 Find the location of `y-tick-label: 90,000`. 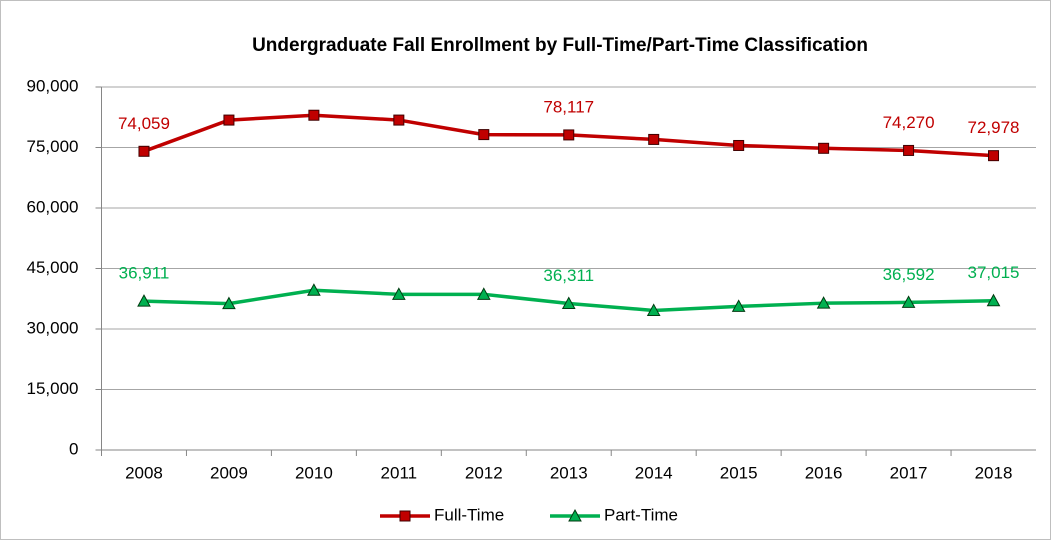

y-tick-label: 90,000 is located at coordinates (53, 85).